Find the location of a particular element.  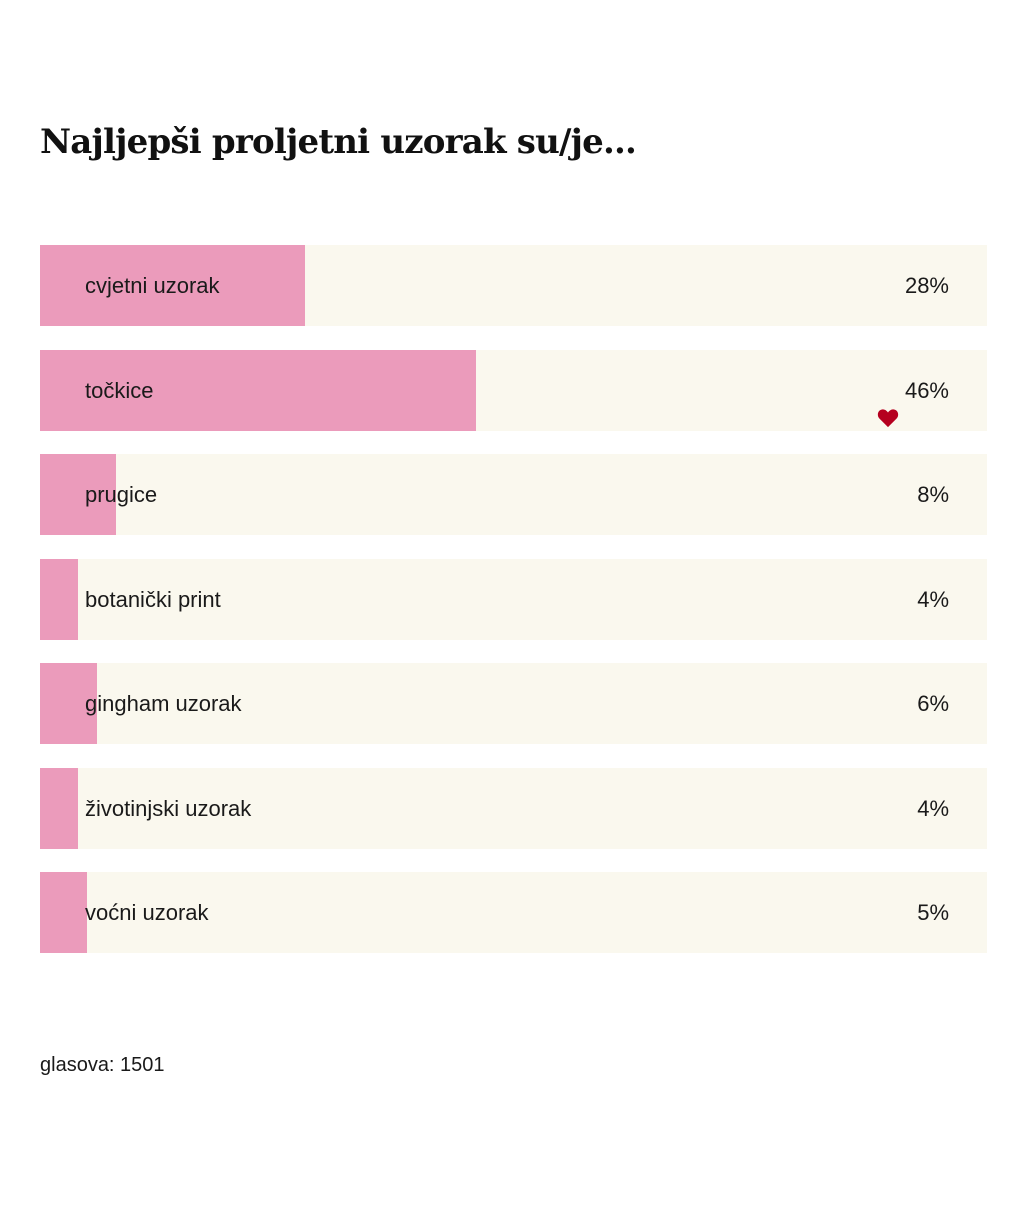

poll-option: botanički print 4% is located at coordinates (513, 599).